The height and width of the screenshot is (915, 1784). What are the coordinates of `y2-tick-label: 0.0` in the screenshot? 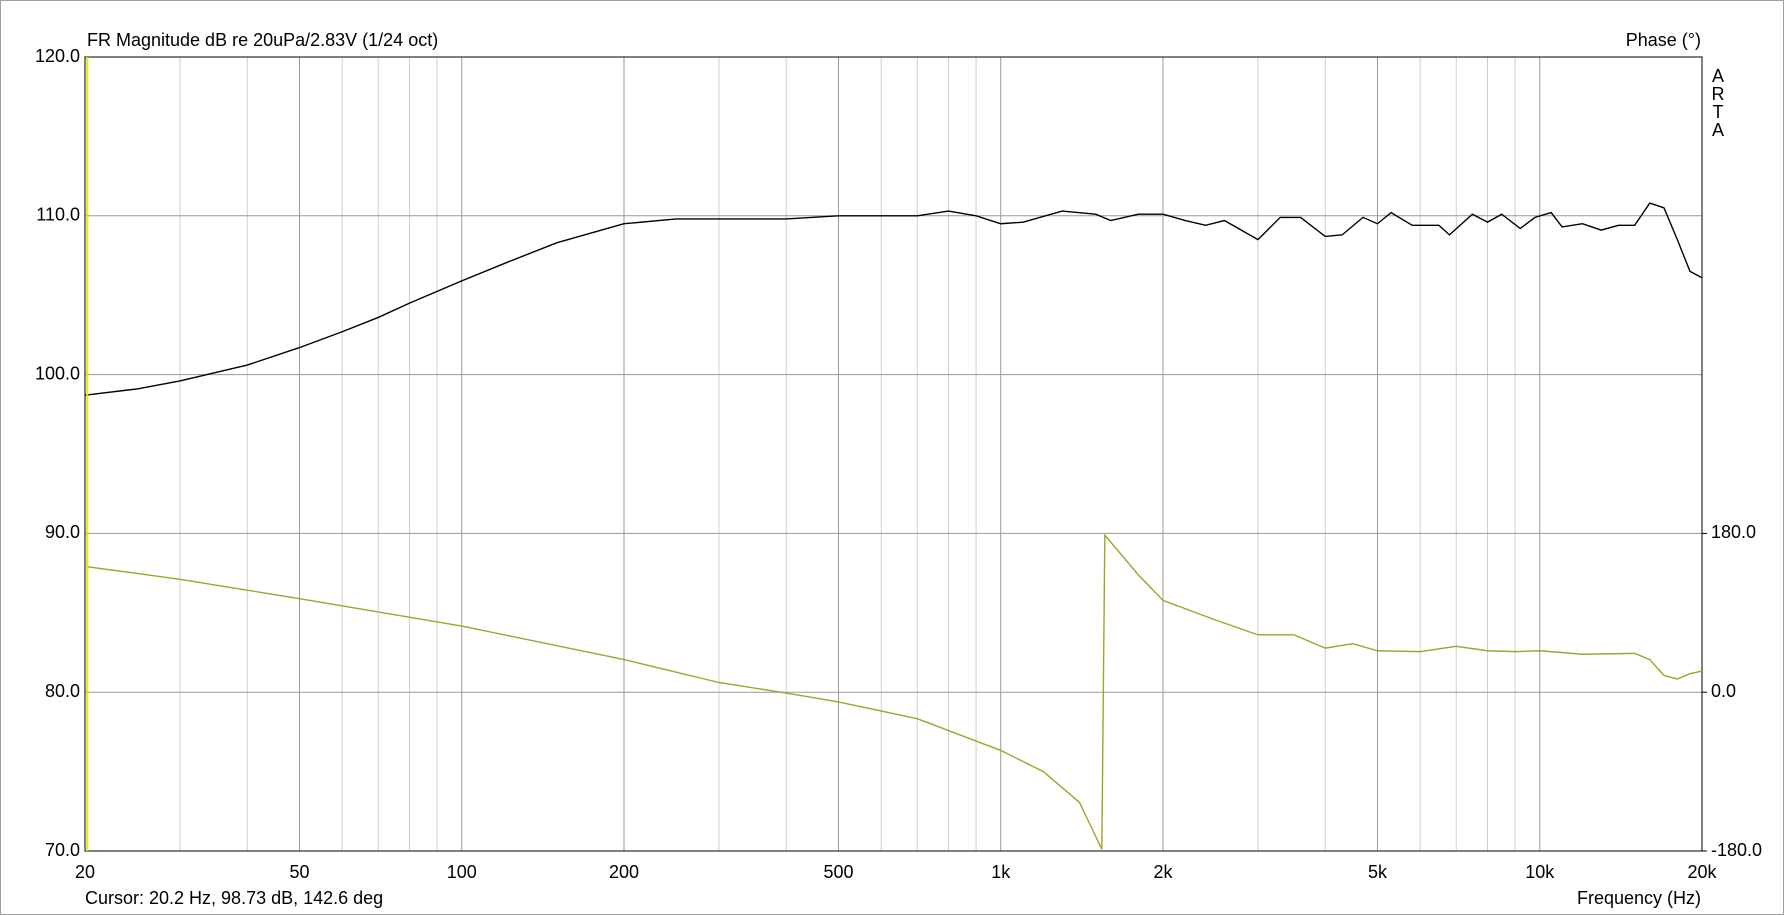 It's located at (1723, 691).